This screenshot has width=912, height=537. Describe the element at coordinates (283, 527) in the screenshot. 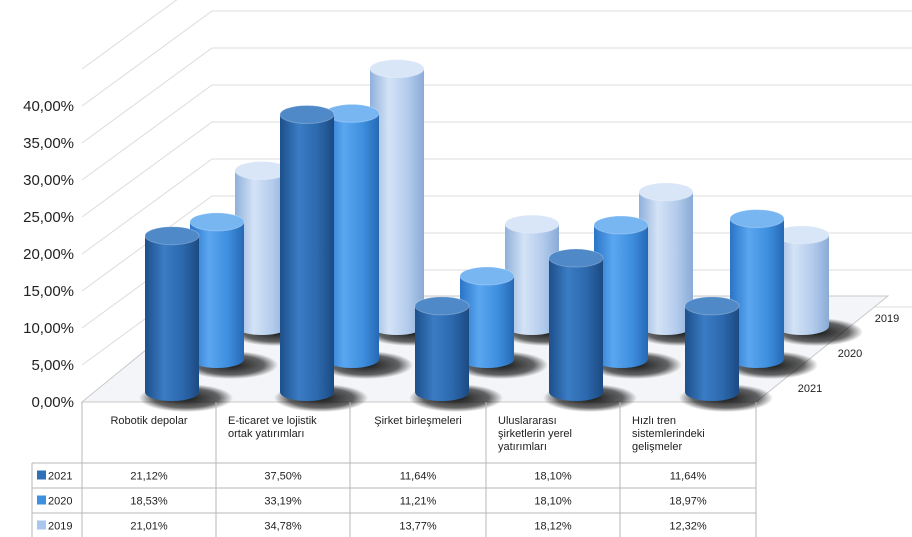

I see `table-cell: 34,78%` at that location.